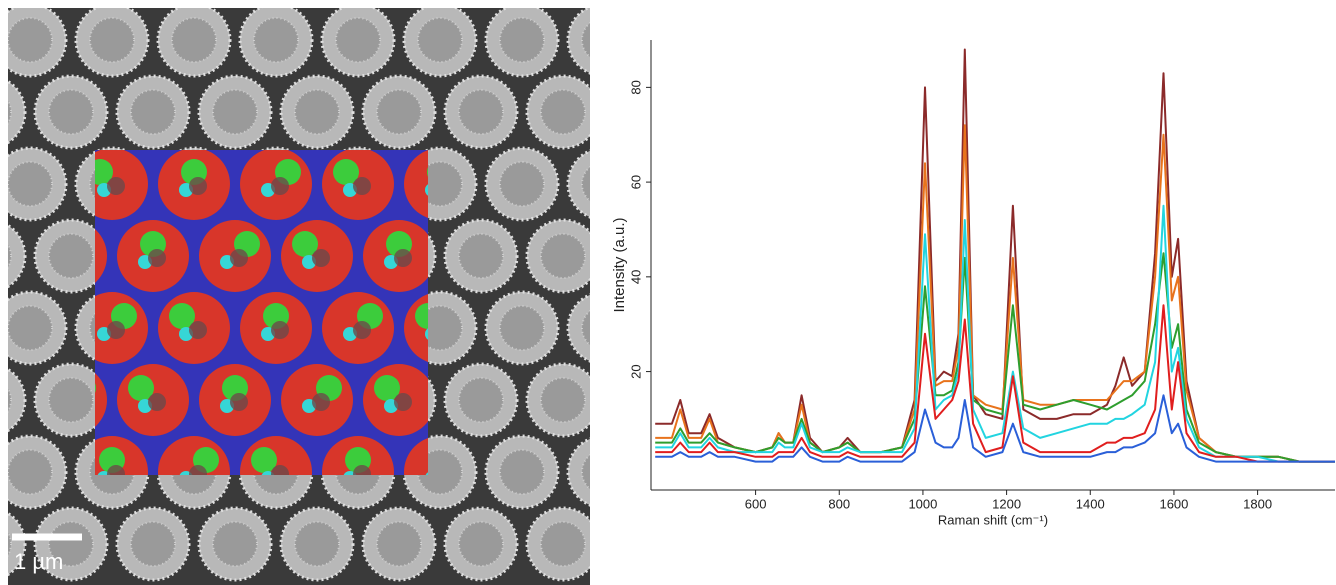 The image size is (1336, 585). Describe the element at coordinates (635, 182) in the screenshot. I see `y-tick-label: 60` at that location.